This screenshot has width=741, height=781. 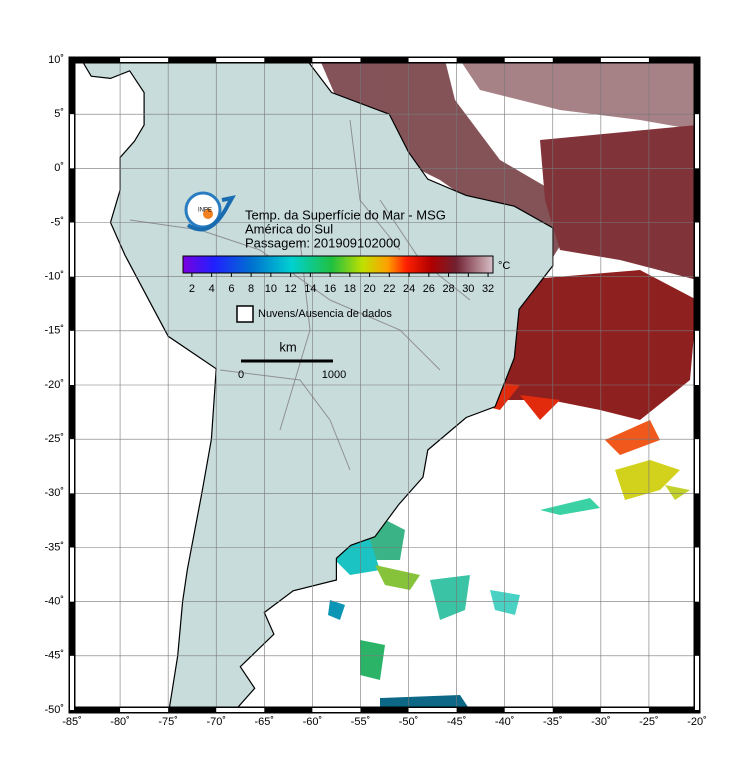 What do you see at coordinates (251, 289) in the screenshot?
I see `colorbar-tick-label: 8` at bounding box center [251, 289].